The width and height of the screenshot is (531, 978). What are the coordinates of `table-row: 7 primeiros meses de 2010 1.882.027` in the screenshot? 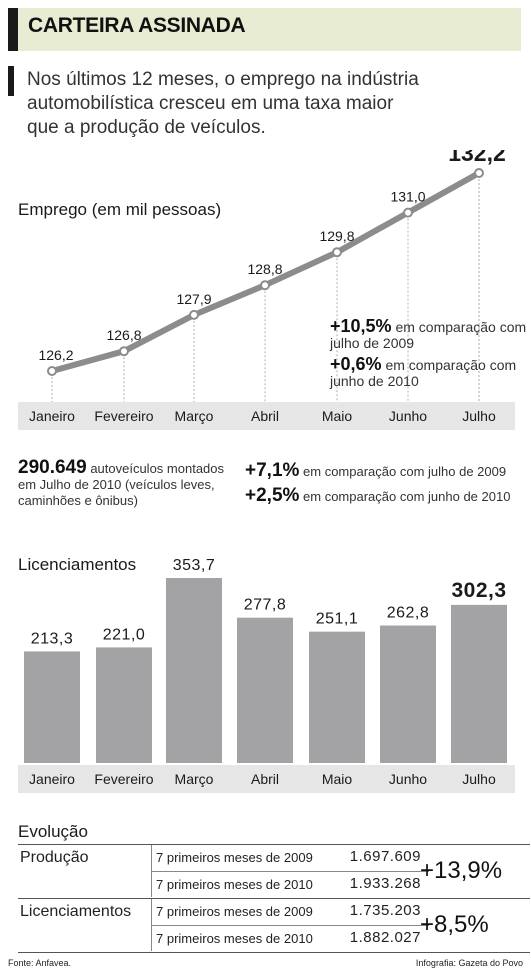 It's located at (290, 938).